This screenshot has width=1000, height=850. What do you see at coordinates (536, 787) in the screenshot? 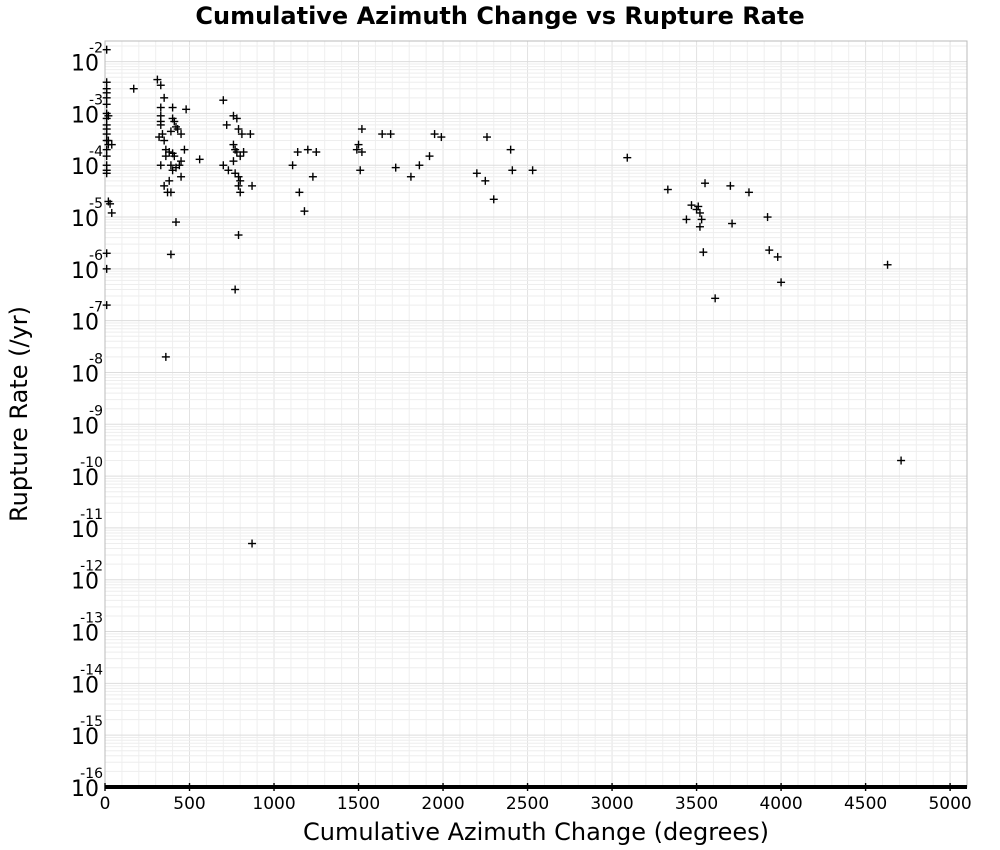
I see `floor-point-band` at bounding box center [536, 787].